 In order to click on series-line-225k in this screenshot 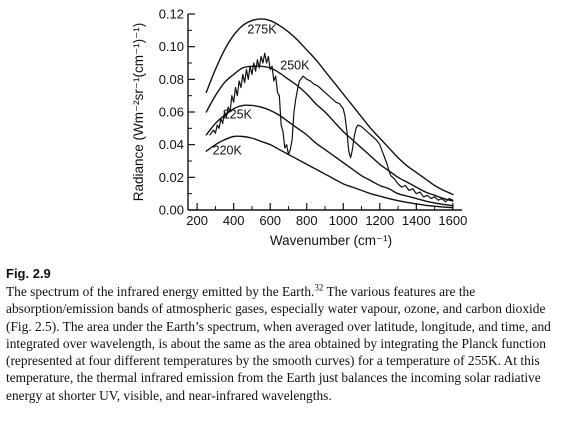, I will do `click(329, 155)`.